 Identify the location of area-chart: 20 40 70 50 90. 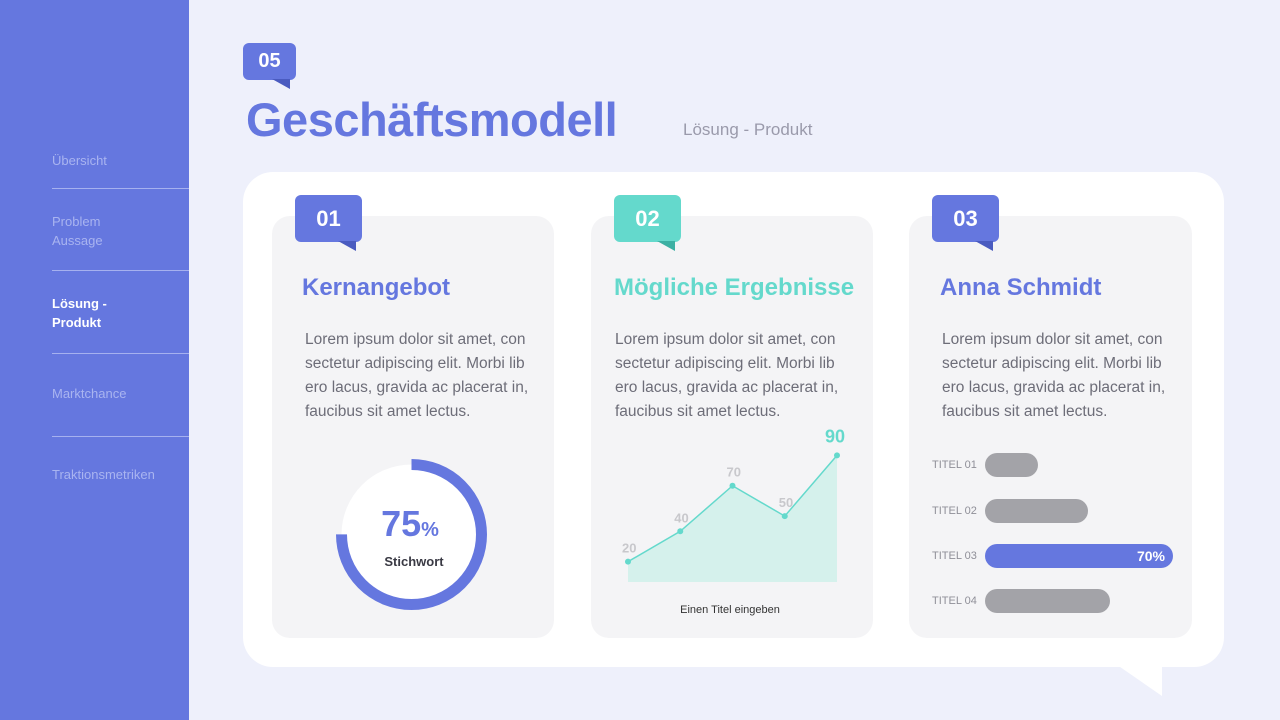
(733, 504).